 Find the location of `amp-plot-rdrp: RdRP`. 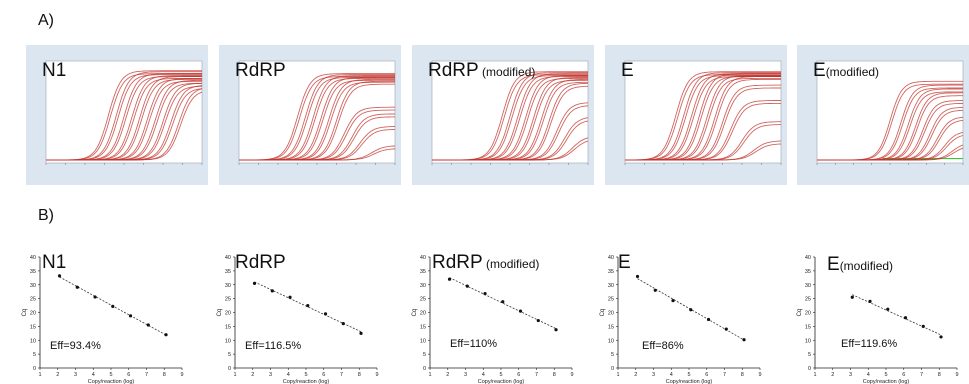

amp-plot-rdrp: RdRP is located at coordinates (310, 115).